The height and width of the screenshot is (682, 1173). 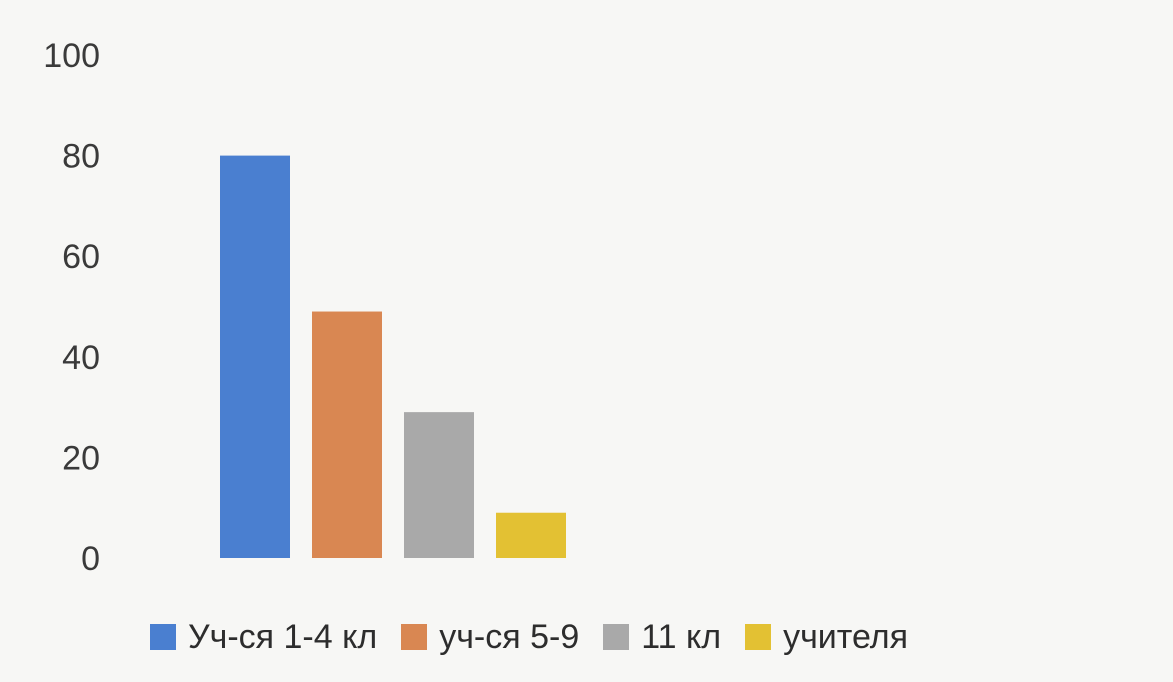 What do you see at coordinates (81, 157) in the screenshot?
I see `y-tick-label: 80` at bounding box center [81, 157].